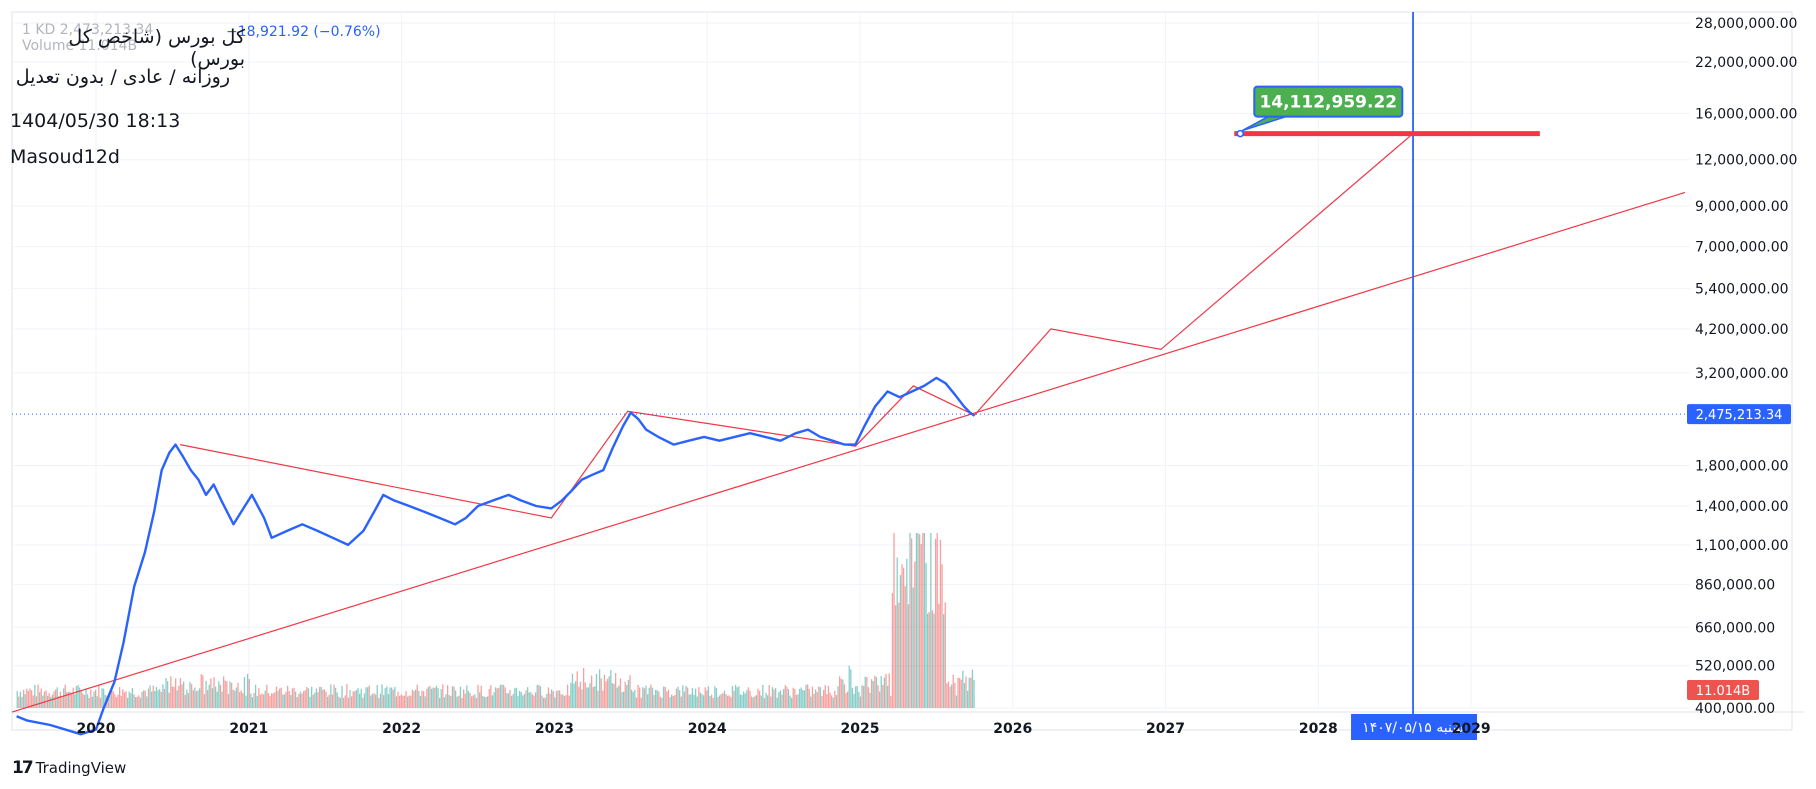  What do you see at coordinates (784, 729) in the screenshot?
I see `time-axis: 2020 2021 2022 2023 2024 2025 2026 2027 2028 2029` at bounding box center [784, 729].